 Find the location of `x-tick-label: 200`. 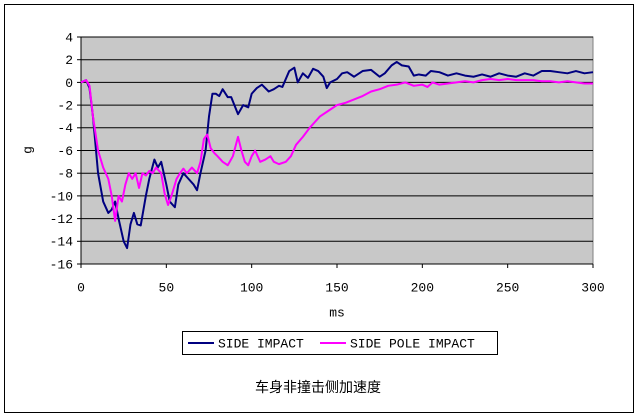

x-tick-label: 200 is located at coordinates (422, 287).